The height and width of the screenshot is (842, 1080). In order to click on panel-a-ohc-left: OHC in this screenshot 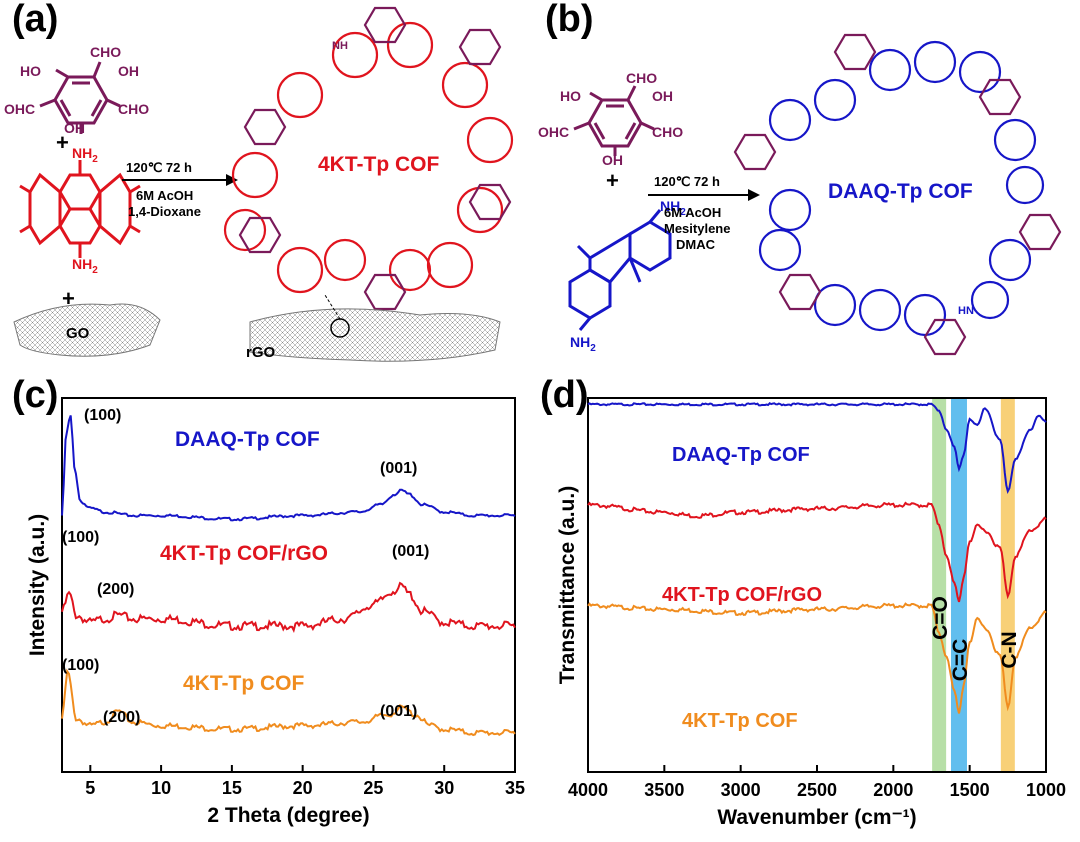, I will do `click(20, 109)`.